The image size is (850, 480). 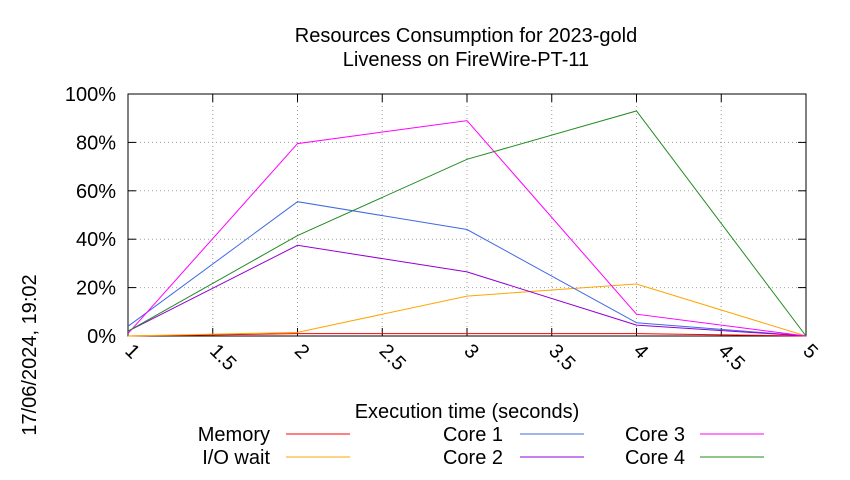 What do you see at coordinates (561, 357) in the screenshot?
I see `x-tick-label: 3.5` at bounding box center [561, 357].